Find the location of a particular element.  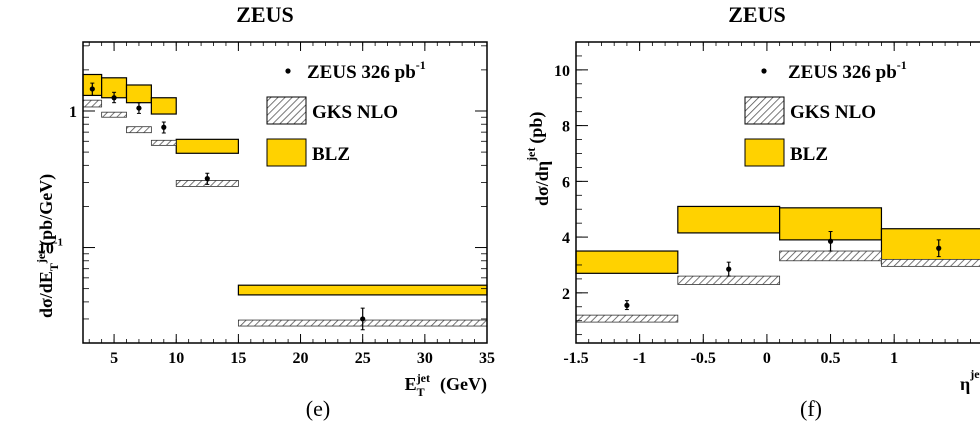

x-tick-label: 1 is located at coordinates (894, 358).